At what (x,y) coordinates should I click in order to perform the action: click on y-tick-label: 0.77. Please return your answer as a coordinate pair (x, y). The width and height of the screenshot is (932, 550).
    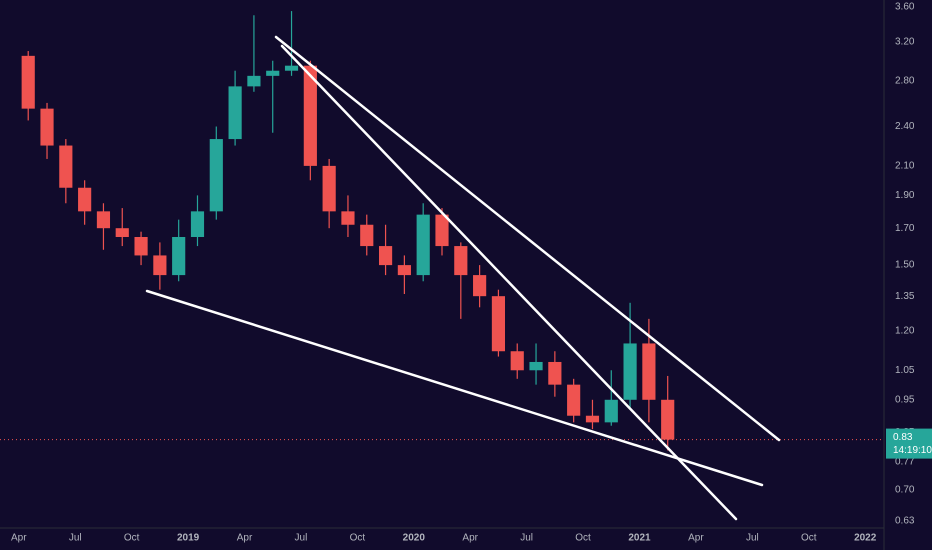
    Looking at the image, I should click on (905, 461).